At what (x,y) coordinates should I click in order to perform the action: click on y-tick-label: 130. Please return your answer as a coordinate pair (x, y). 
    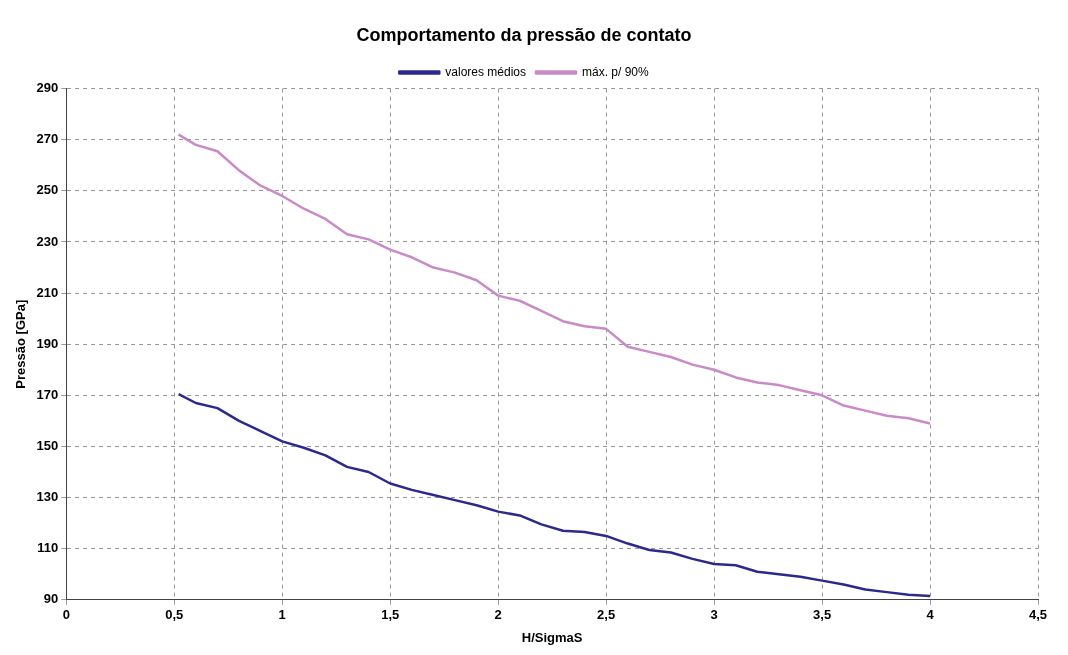
    Looking at the image, I should click on (47, 497).